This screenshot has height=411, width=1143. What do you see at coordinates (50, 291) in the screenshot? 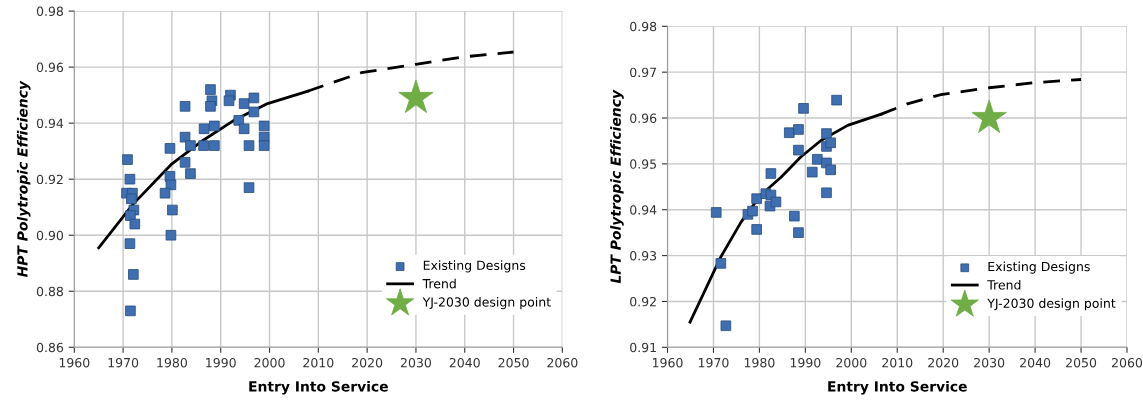
I see `y-tick-label: 0.88` at bounding box center [50, 291].